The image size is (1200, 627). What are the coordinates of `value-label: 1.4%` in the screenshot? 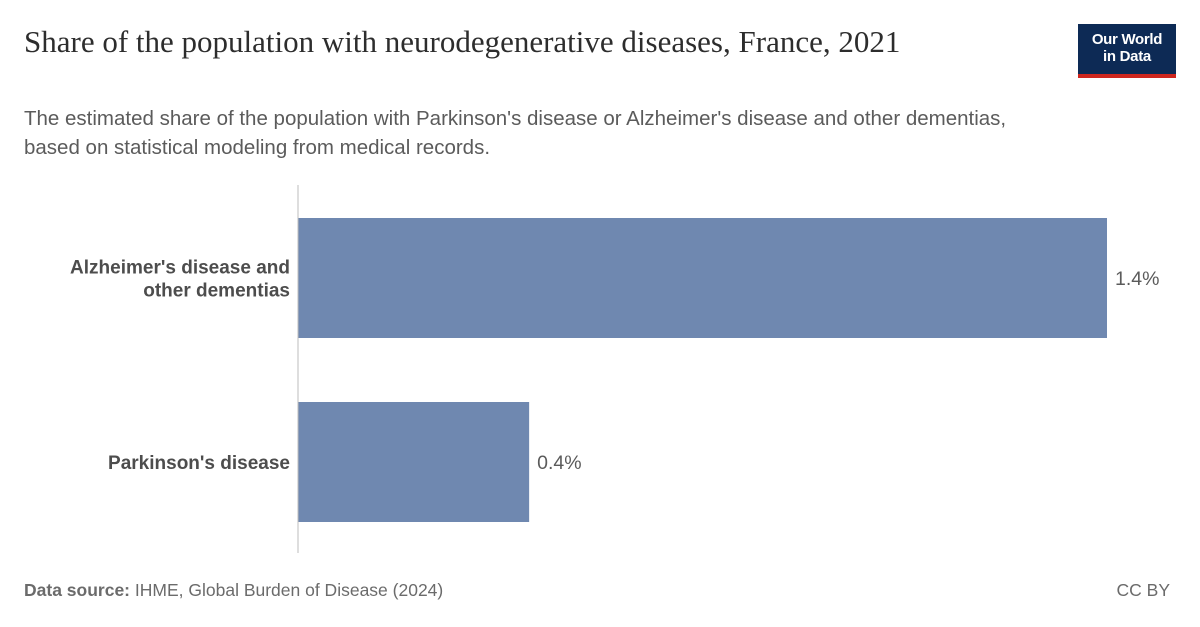 It's located at (1137, 279).